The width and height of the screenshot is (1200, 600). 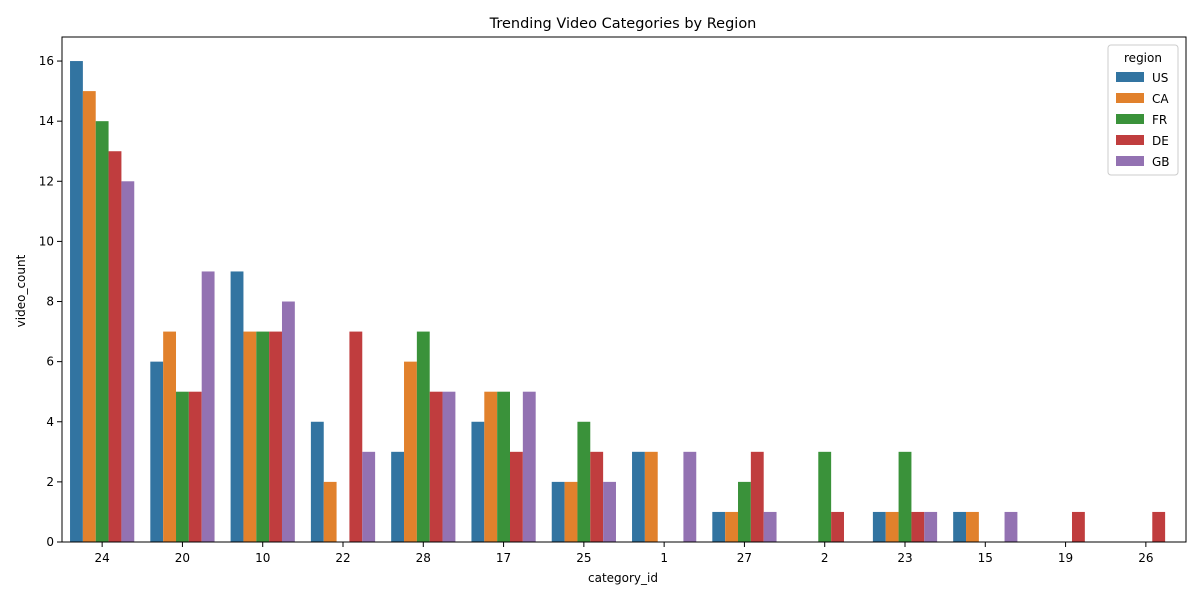 What do you see at coordinates (342, 558) in the screenshot?
I see `x-tick-label: 22` at bounding box center [342, 558].